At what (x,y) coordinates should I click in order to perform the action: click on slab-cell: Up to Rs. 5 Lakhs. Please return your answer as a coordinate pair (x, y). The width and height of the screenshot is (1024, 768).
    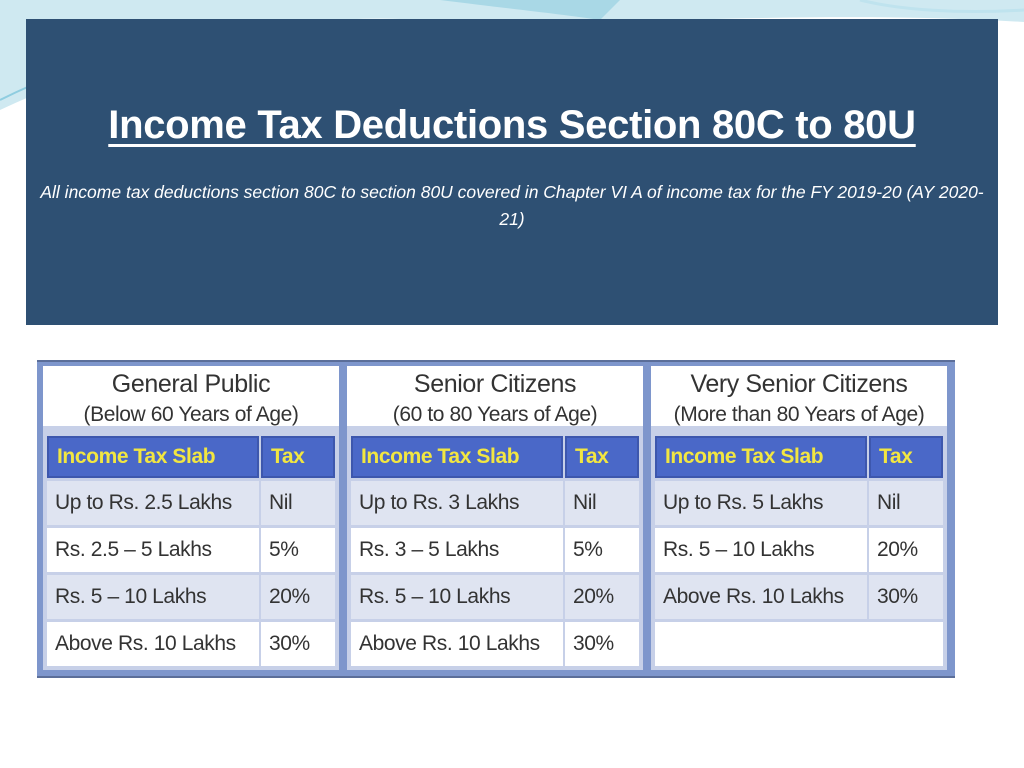
    Looking at the image, I should click on (761, 503).